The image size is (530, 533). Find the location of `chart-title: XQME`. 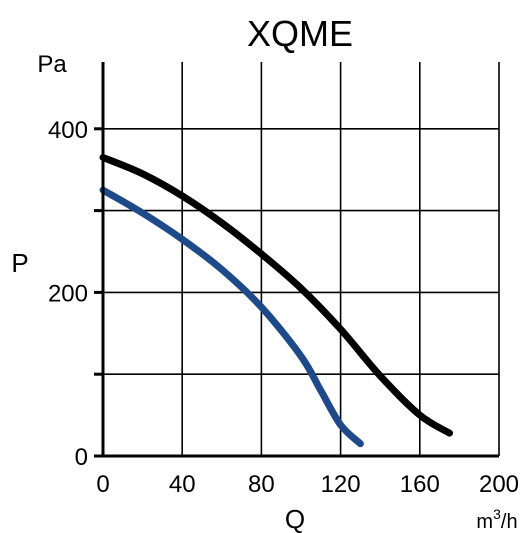

chart-title: XQME is located at coordinates (300, 33).